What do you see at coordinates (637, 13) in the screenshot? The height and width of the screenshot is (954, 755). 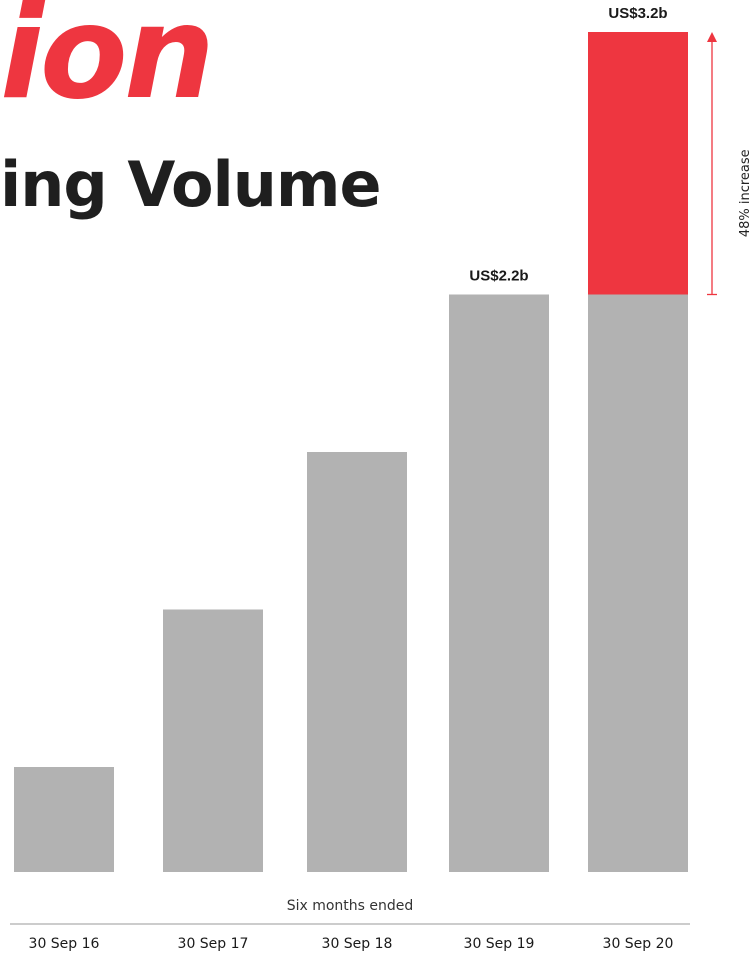 I see `value-label-5: US$3.2b` at bounding box center [637, 13].